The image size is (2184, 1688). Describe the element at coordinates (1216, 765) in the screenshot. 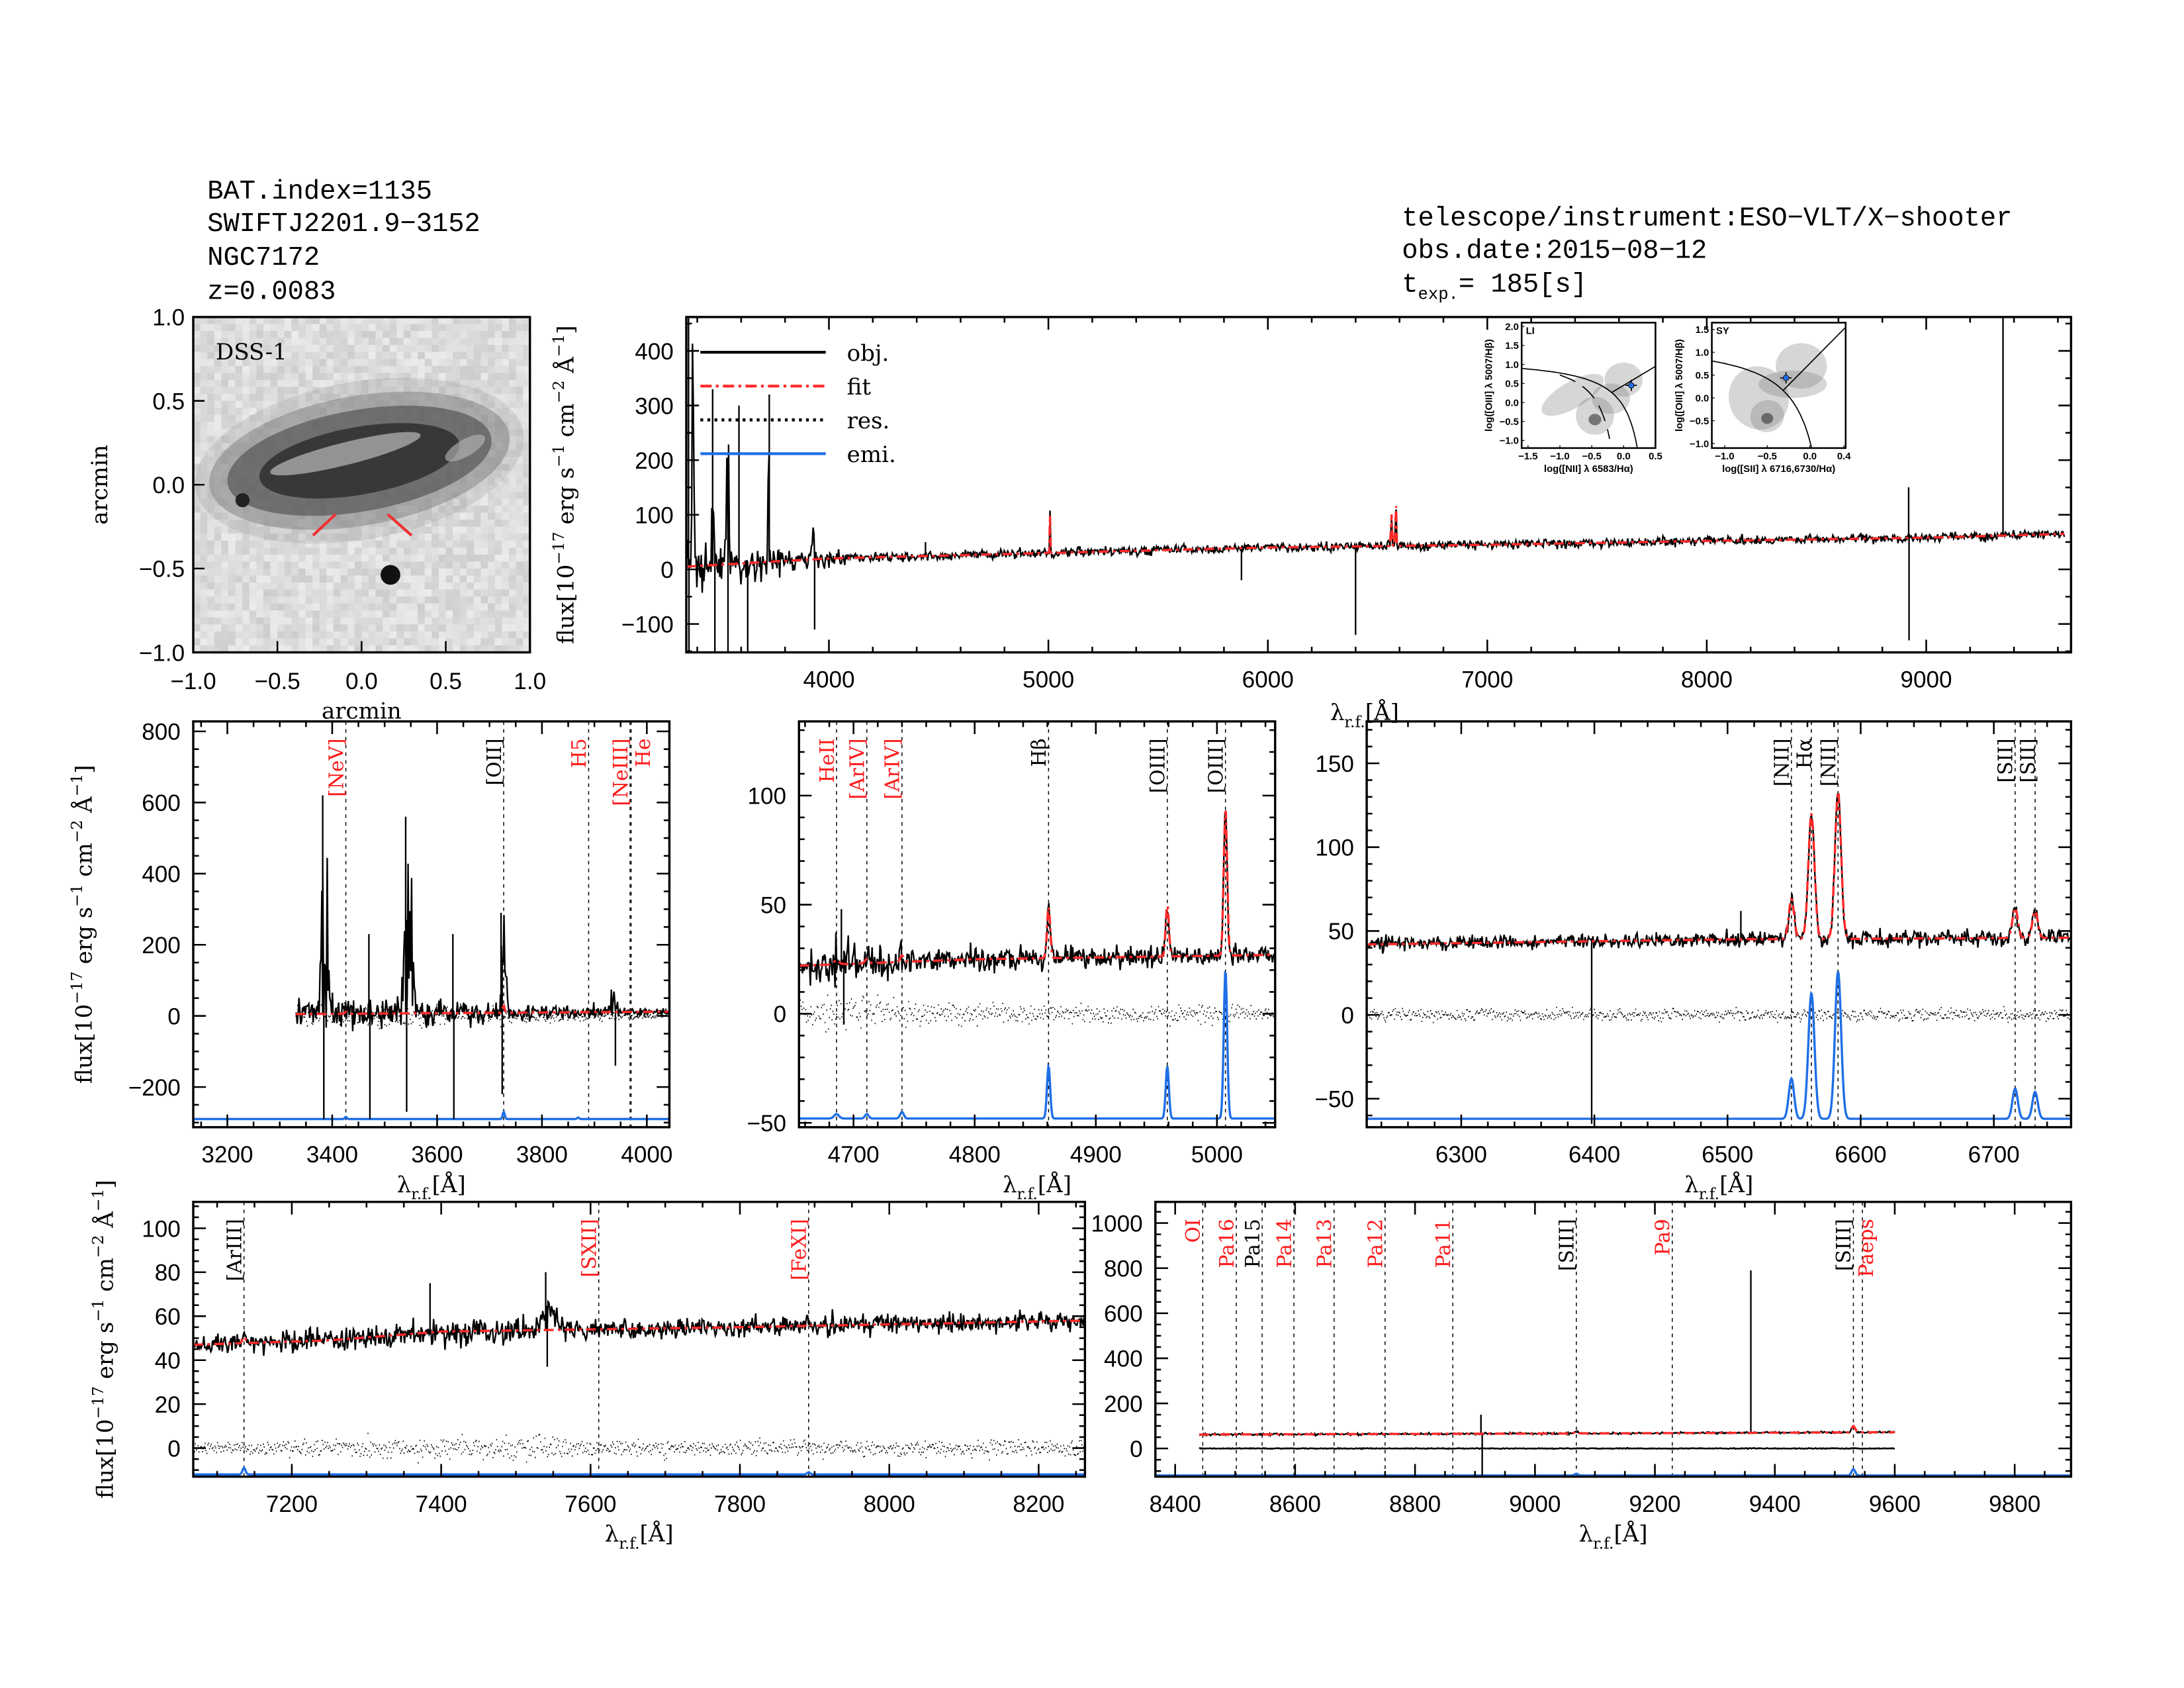

I see `emission-line-label: [OIII]` at that location.